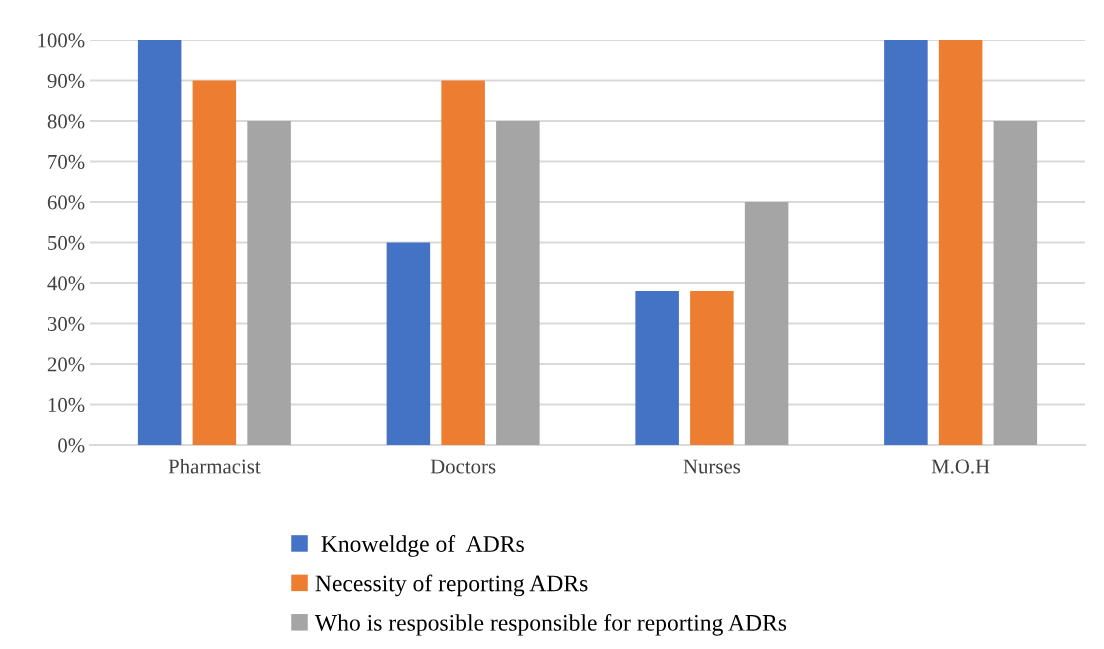 The height and width of the screenshot is (649, 1104). I want to click on x-tick-label: Doctors, so click(463, 466).